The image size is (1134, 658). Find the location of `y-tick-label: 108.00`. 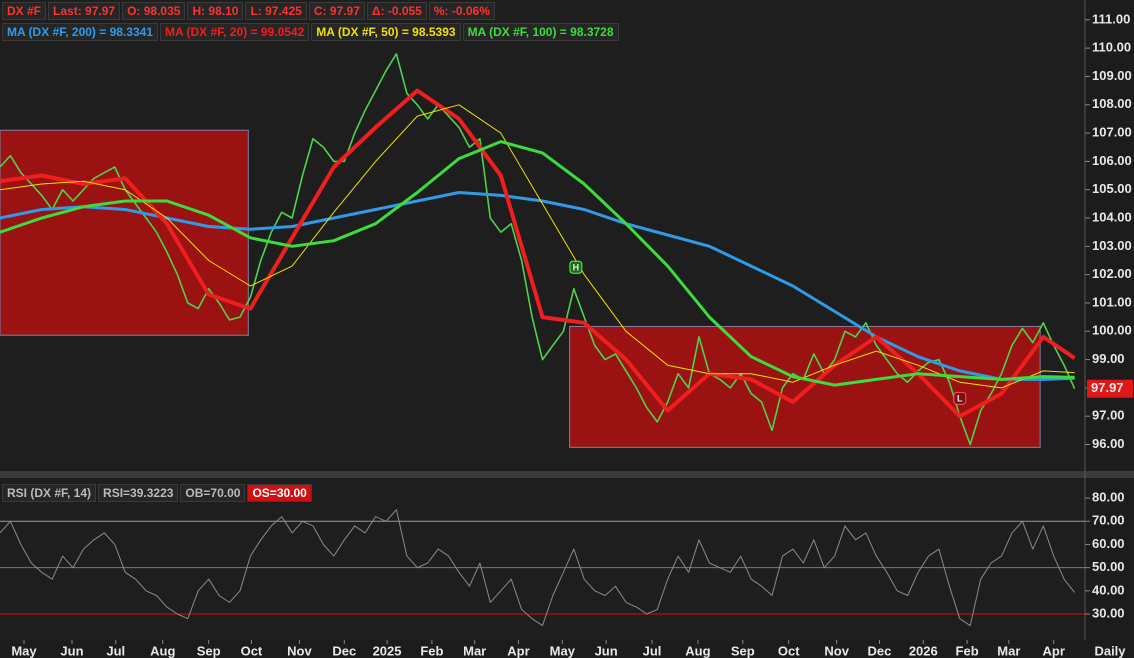

y-tick-label: 108.00 is located at coordinates (1112, 103).